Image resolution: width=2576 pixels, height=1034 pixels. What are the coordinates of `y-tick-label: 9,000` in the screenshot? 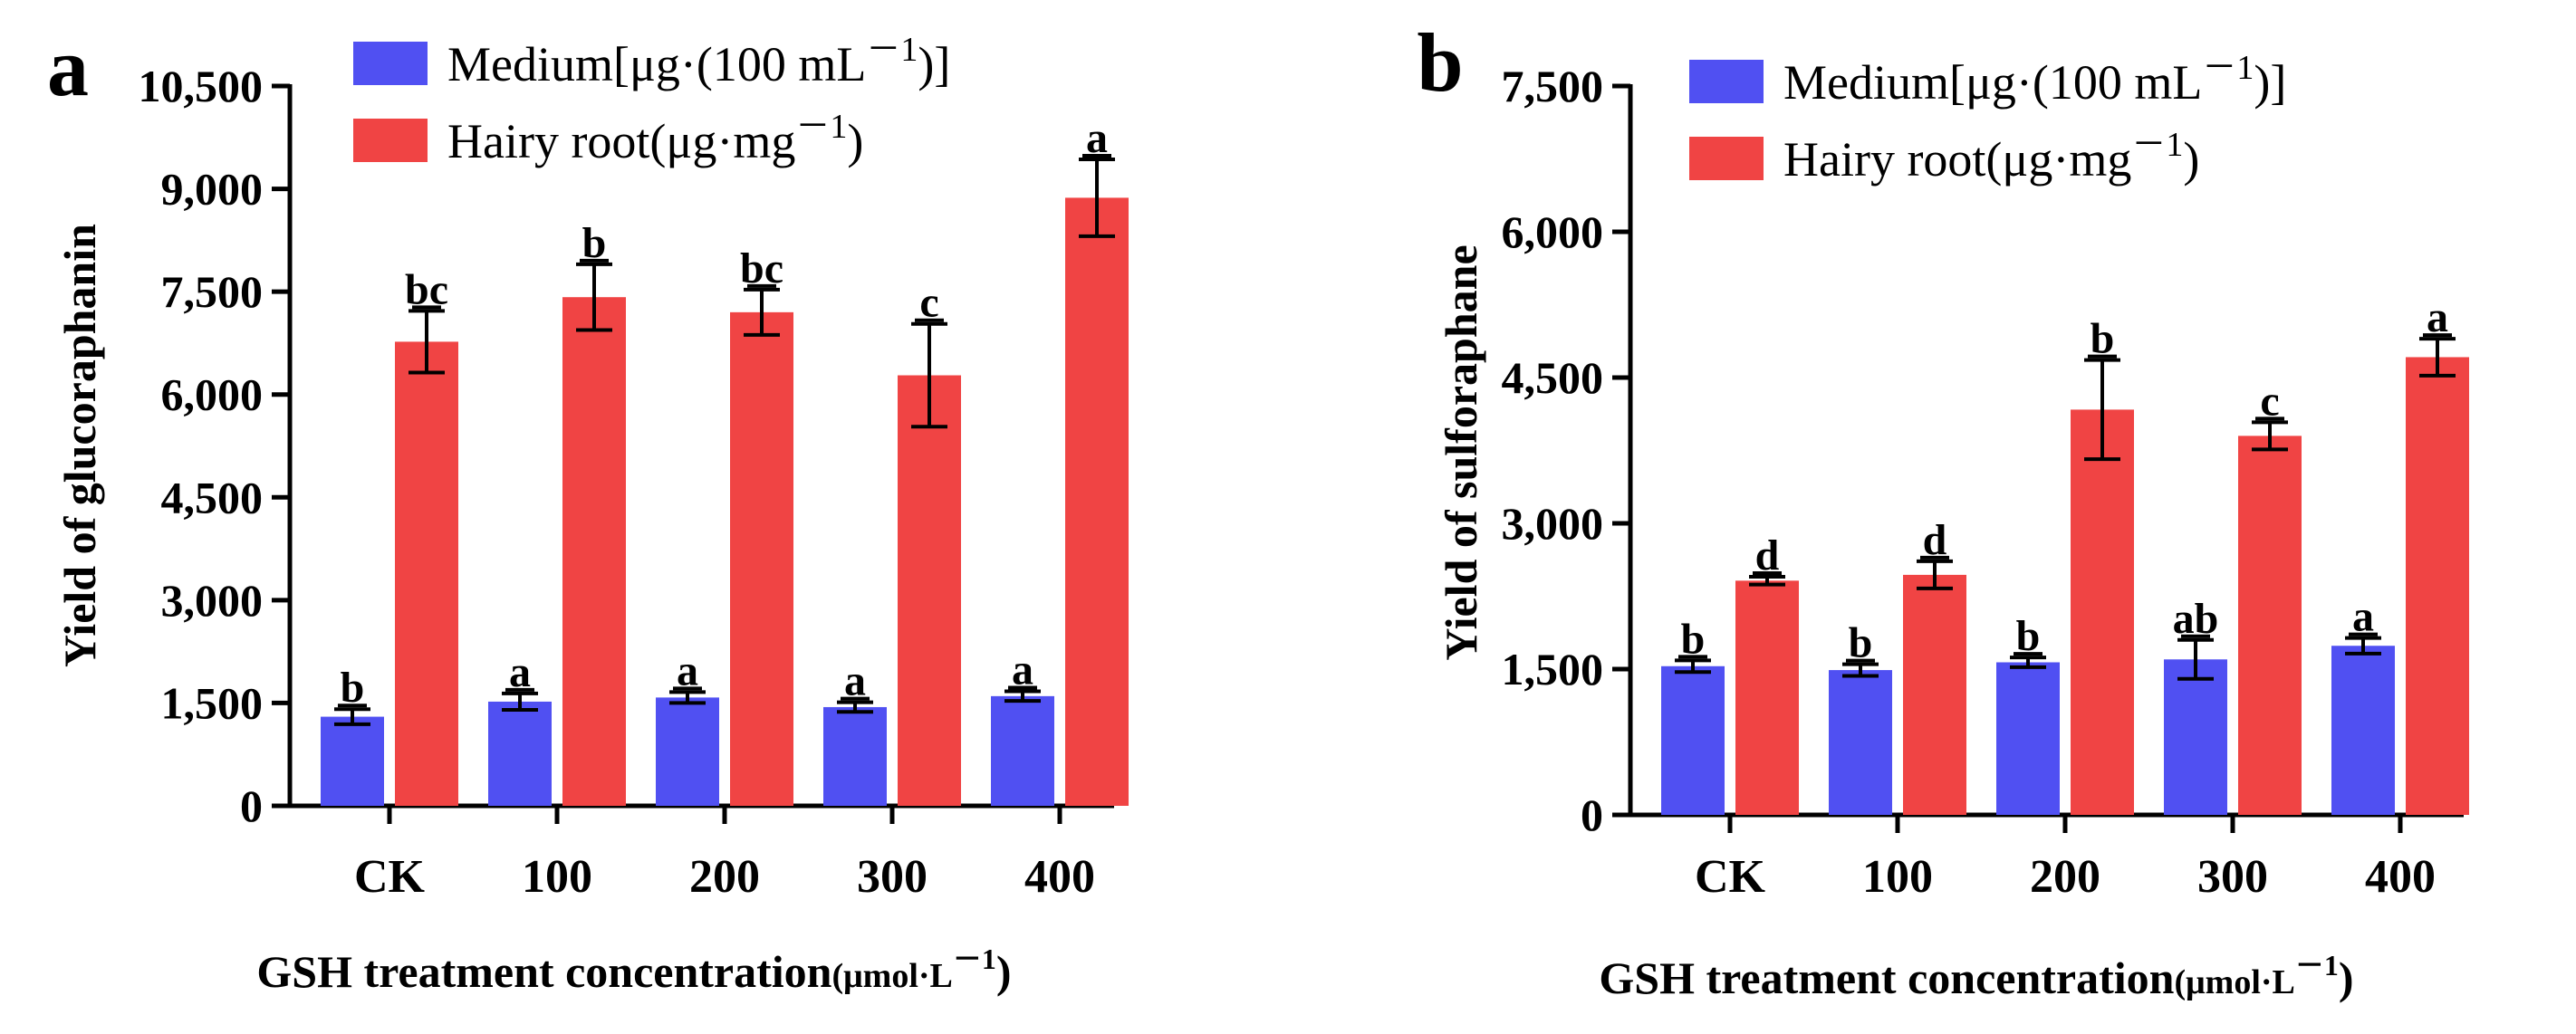 It's located at (212, 189).